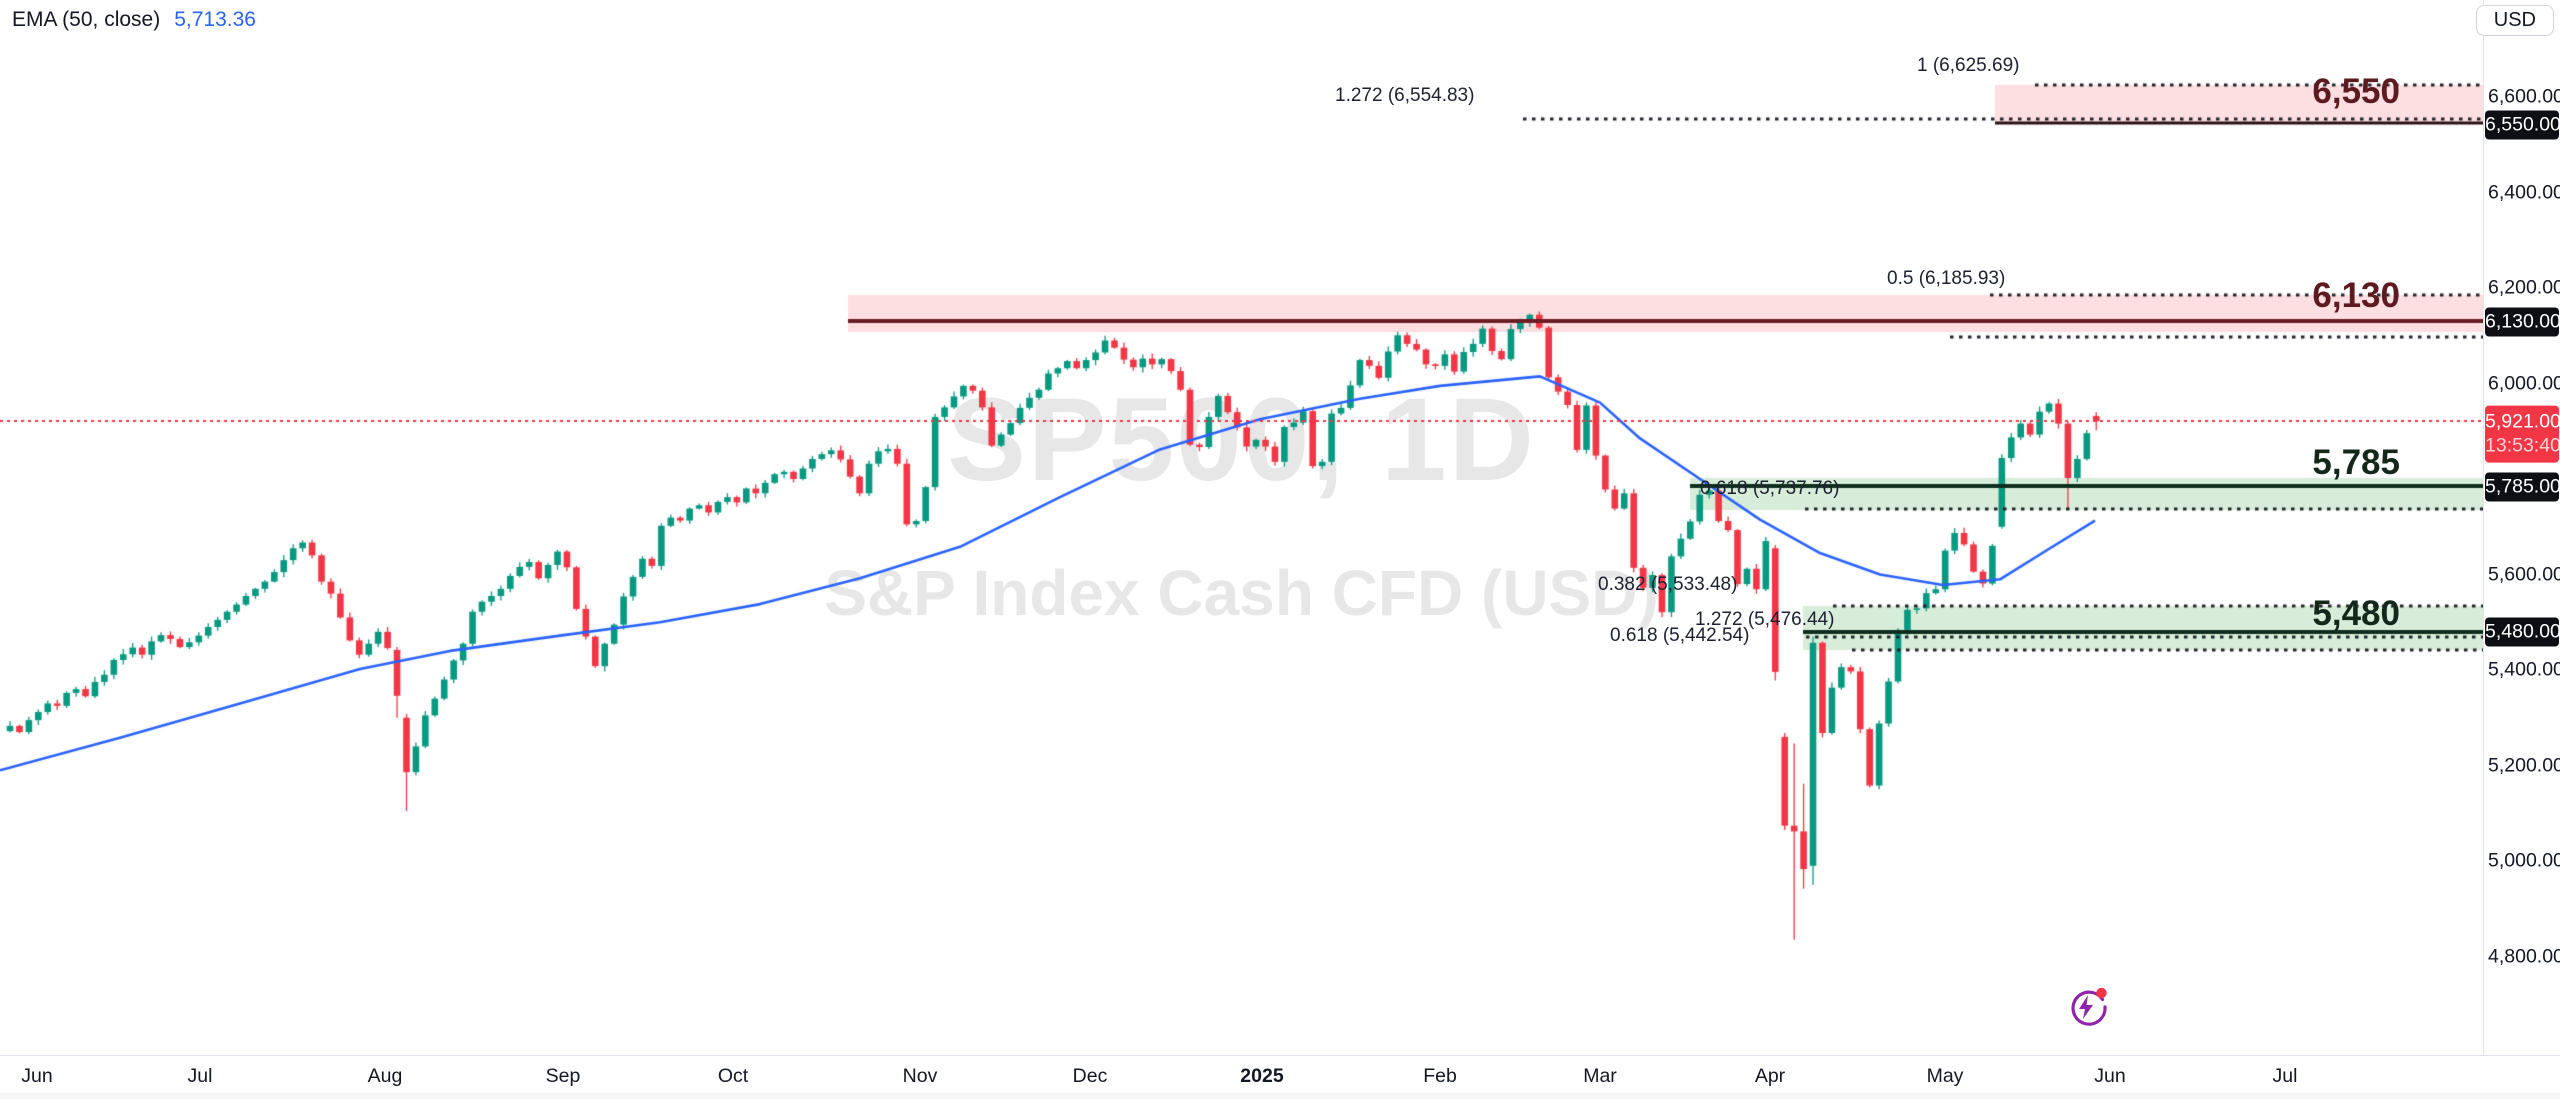 Image resolution: width=2560 pixels, height=1099 pixels. Describe the element at coordinates (733, 1076) in the screenshot. I see `time-axis-label-oct: Oct` at that location.